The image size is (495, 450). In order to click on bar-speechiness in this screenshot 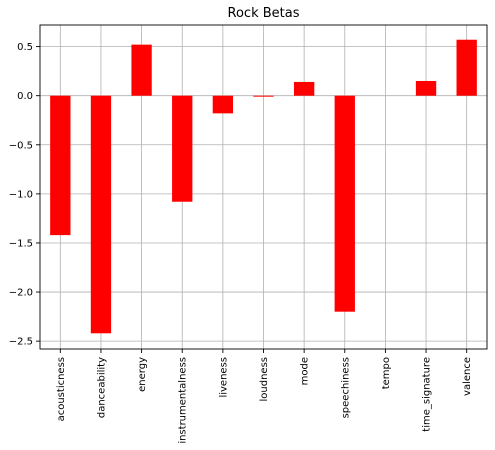, I will do `click(344, 203)`.